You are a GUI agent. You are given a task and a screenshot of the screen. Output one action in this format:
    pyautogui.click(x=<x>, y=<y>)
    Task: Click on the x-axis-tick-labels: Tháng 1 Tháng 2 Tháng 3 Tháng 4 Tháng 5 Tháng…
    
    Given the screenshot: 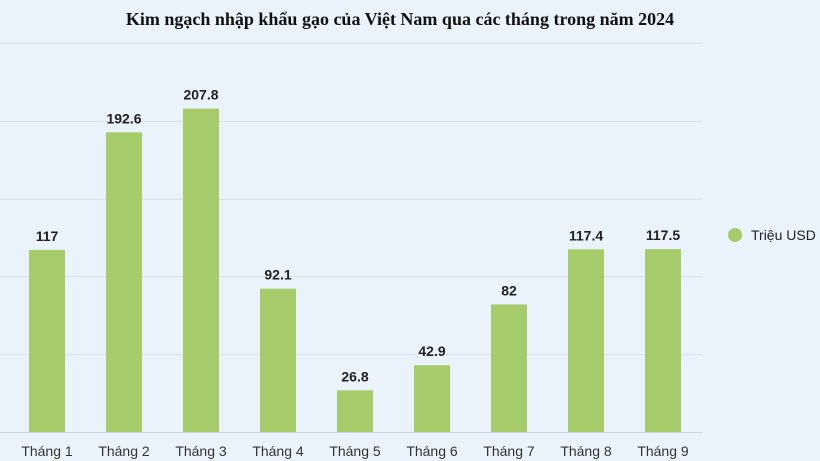 What is the action you would take?
    pyautogui.click(x=355, y=451)
    